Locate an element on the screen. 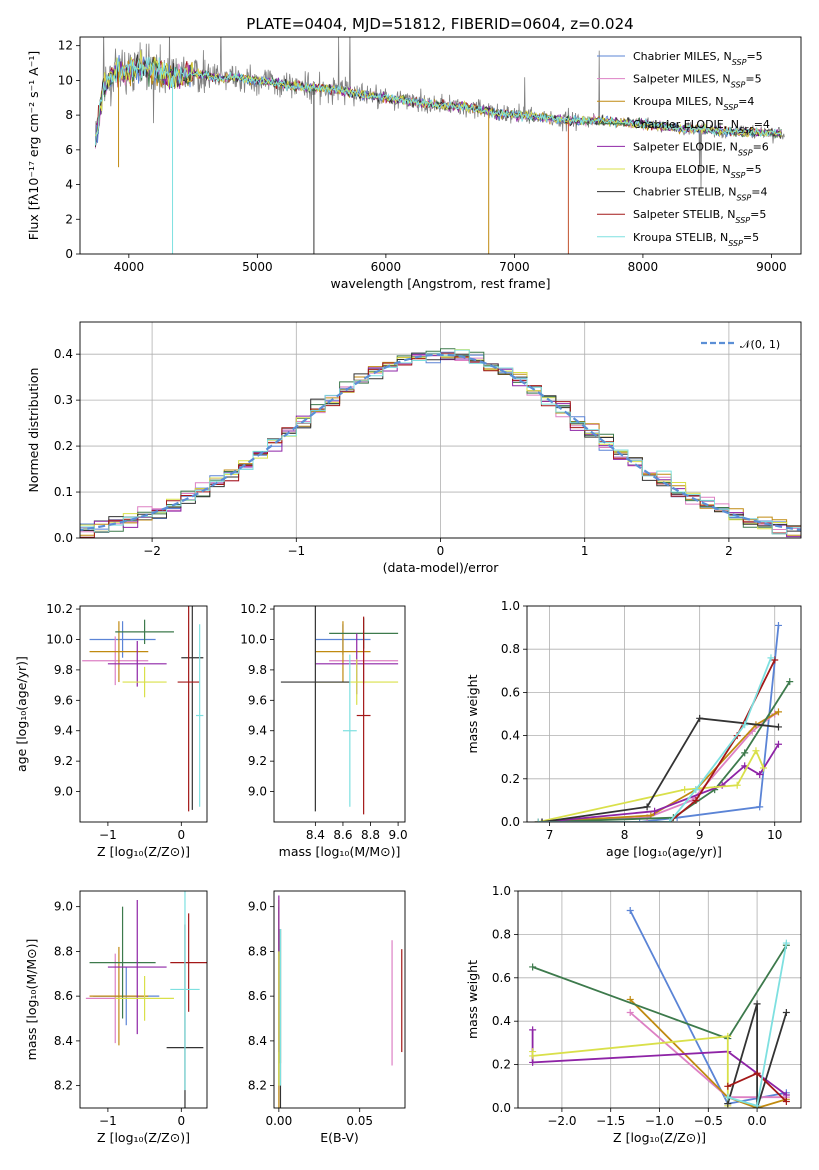  y-tick-label: 10.2 is located at coordinates (253, 609).